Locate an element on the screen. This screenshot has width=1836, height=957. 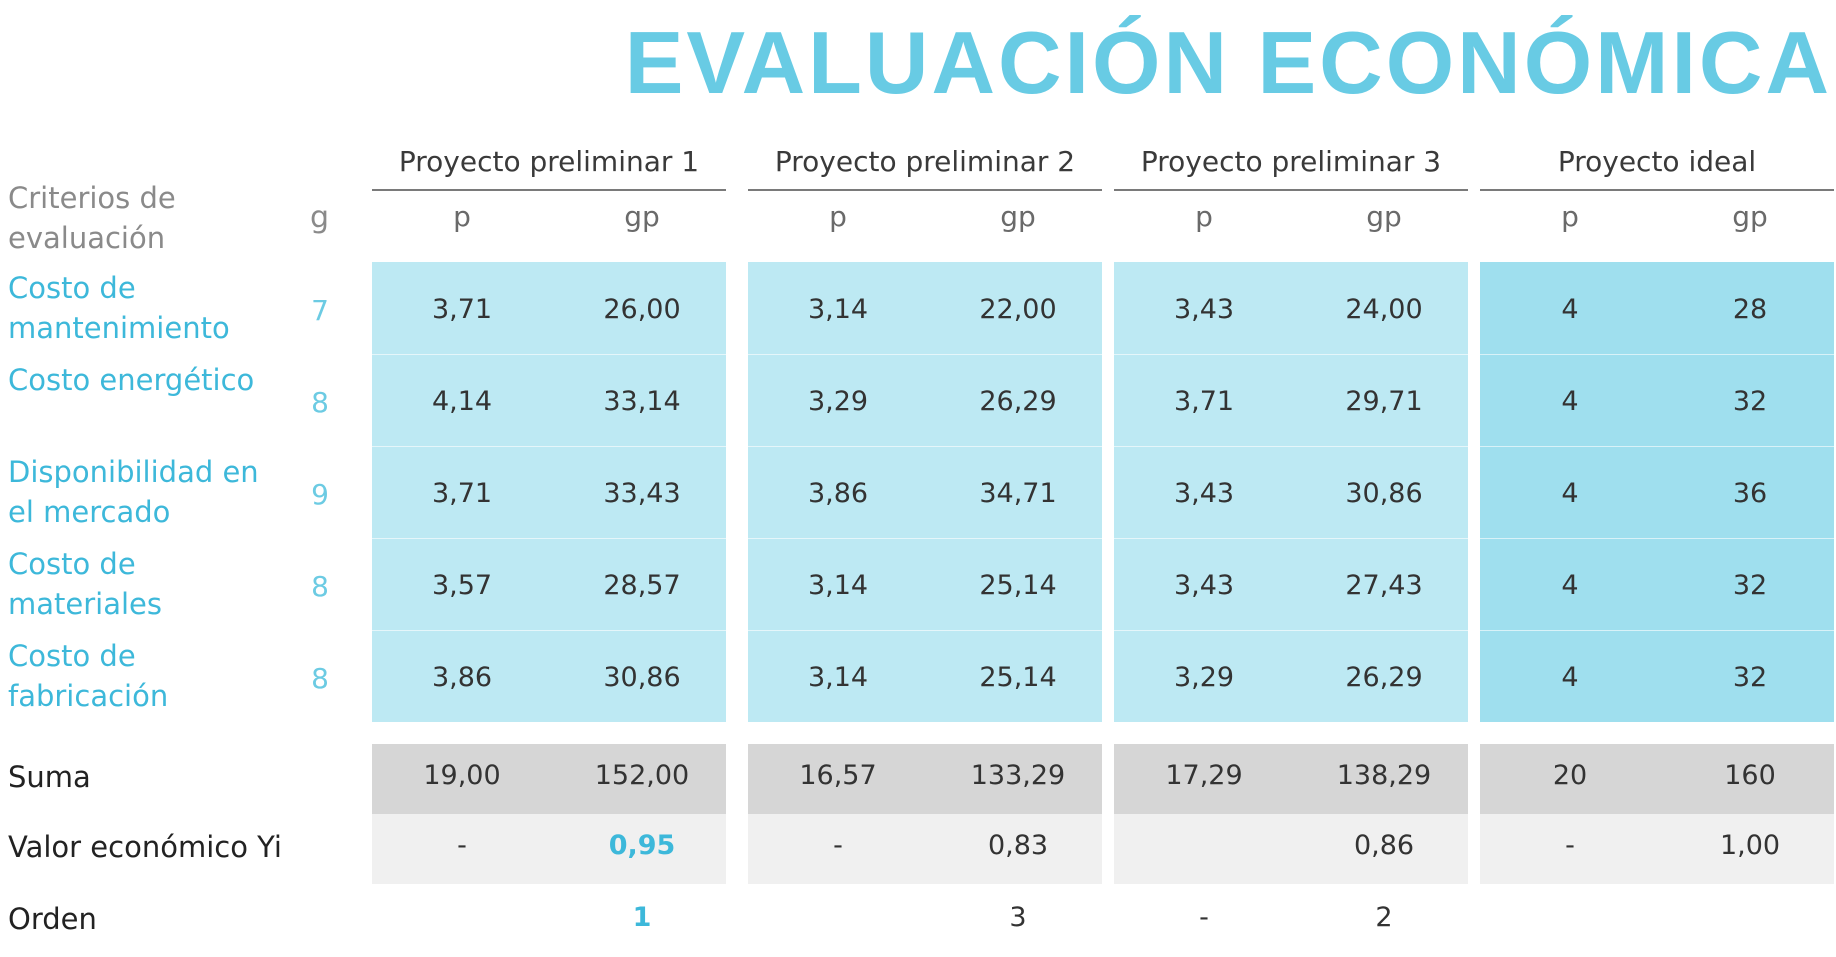
gp-cell: 36 is located at coordinates (1750, 493).